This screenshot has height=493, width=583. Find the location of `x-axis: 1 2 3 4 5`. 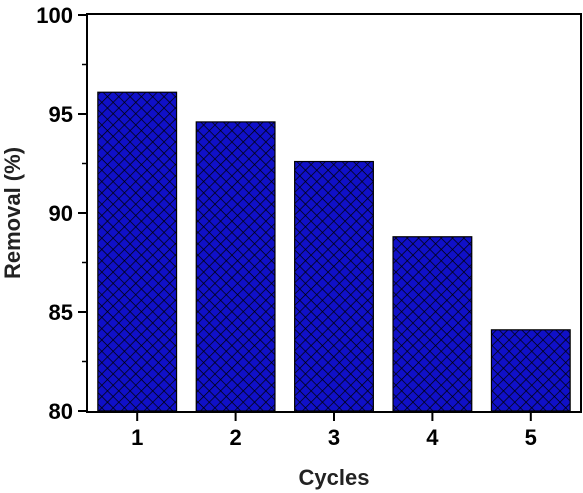

x-axis: 1 2 3 4 5 is located at coordinates (334, 431).